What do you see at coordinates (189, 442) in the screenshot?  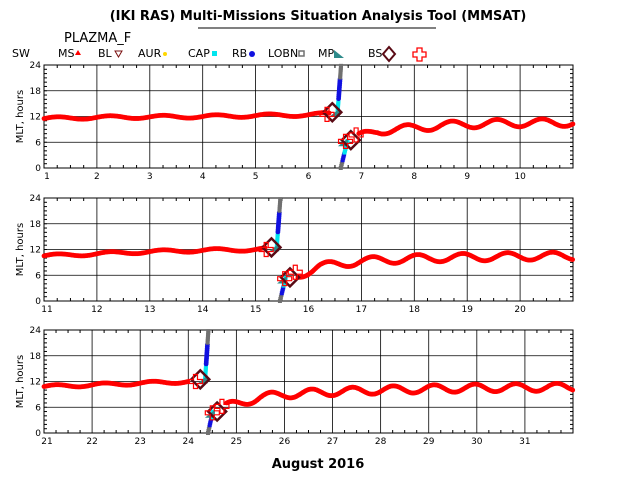 I see `x-tick-label: 24` at bounding box center [189, 442].